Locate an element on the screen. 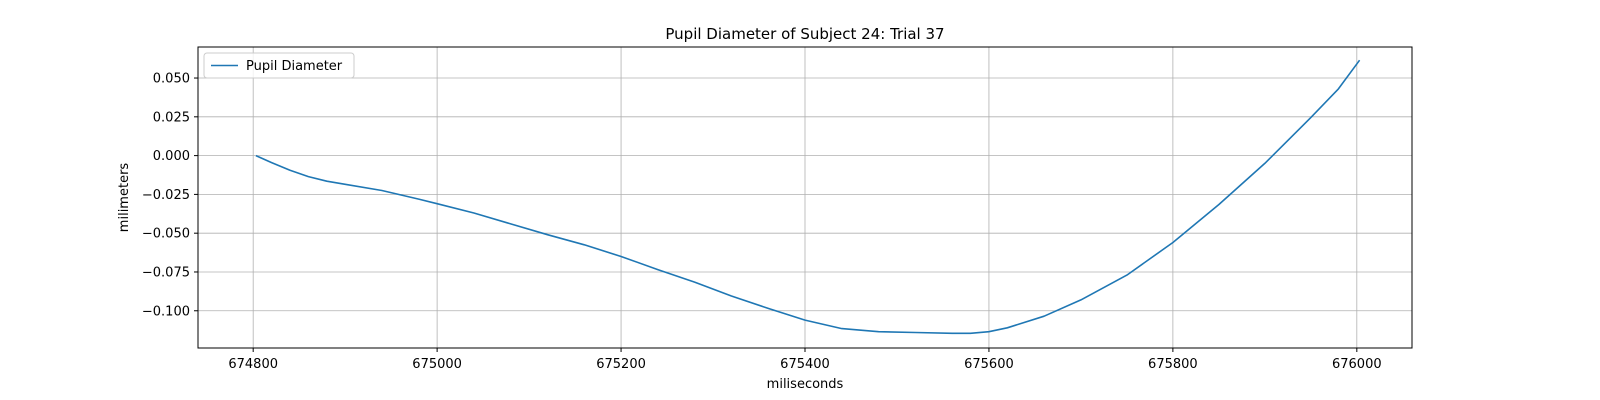  legend: Pupil Diameter is located at coordinates (279, 65).